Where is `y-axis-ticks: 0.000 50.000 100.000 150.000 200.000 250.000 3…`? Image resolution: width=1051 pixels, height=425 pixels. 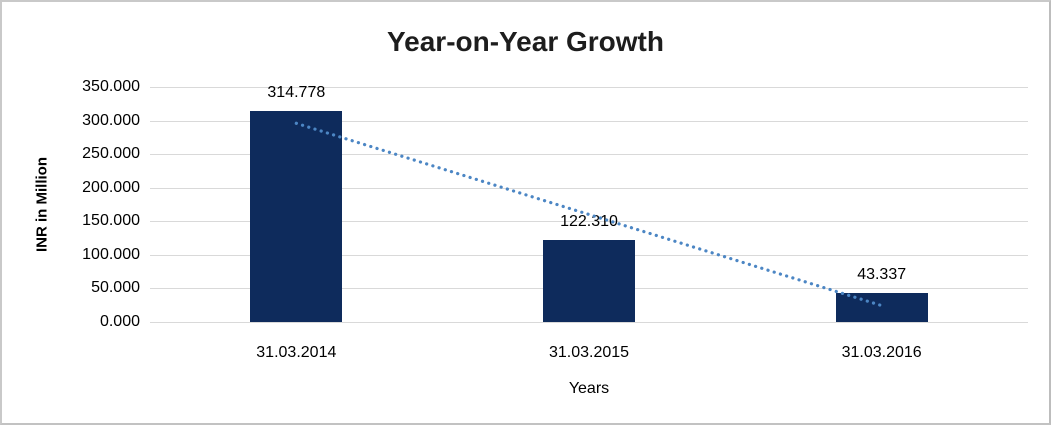 y-axis-ticks: 0.000 50.000 100.000 150.000 200.000 250.000 3… is located at coordinates (71, 204).